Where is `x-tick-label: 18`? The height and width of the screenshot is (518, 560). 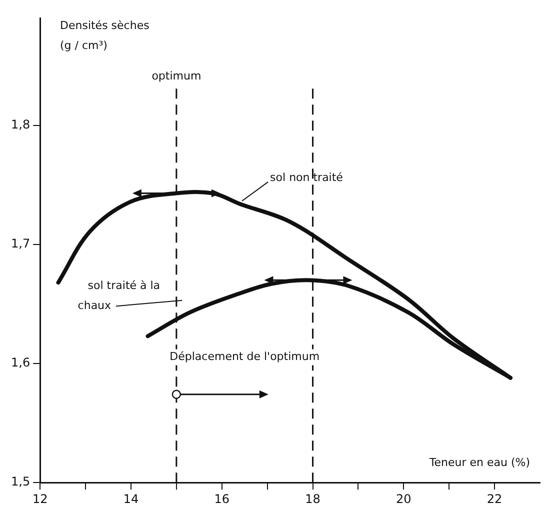
x-tick-label: 18 is located at coordinates (312, 499).